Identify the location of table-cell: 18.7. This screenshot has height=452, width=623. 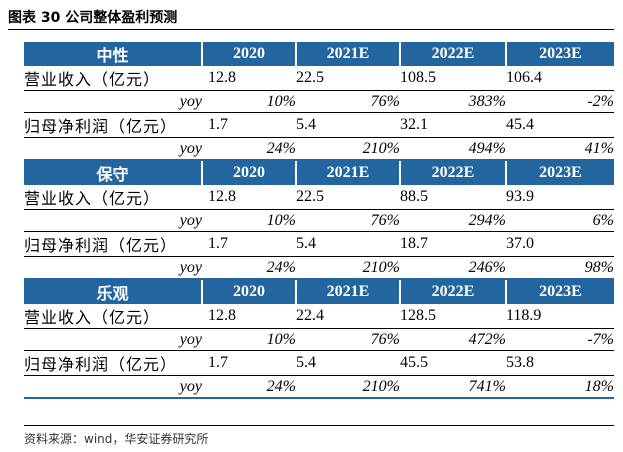
(453, 244).